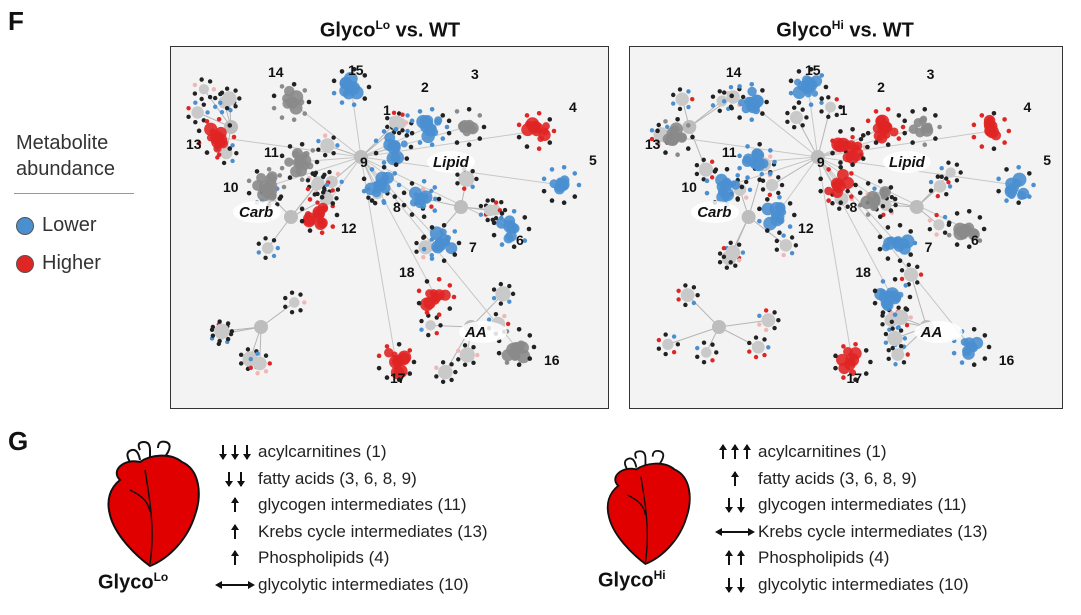  Describe the element at coordinates (735, 452) in the screenshot. I see `arrow-up-3-icon` at that location.